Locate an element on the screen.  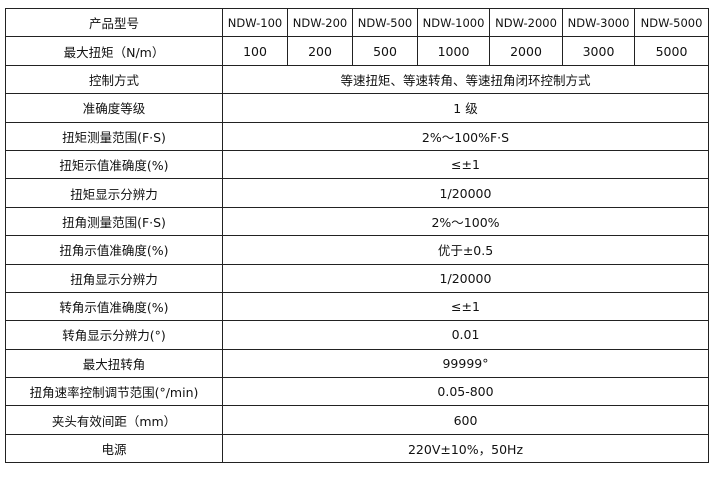
spec-label: 扭角速率控制调节范围(°/min) is located at coordinates (114, 392).